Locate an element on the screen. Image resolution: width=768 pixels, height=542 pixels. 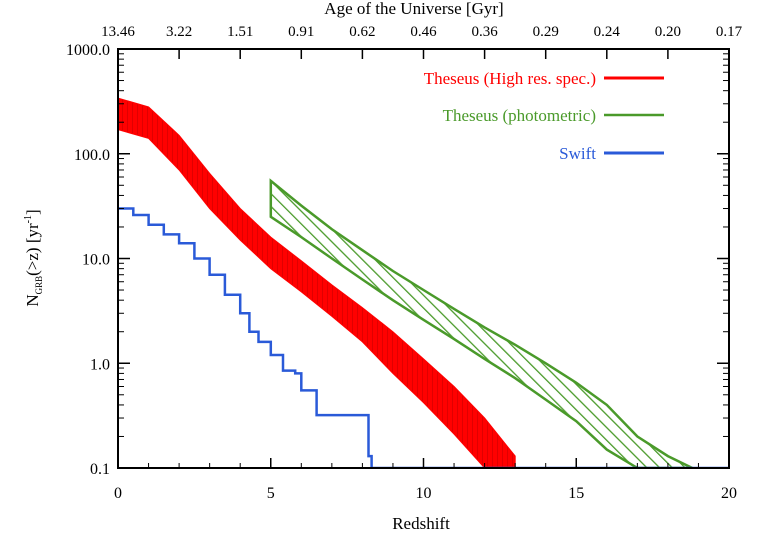
legend-label: Swift is located at coordinates (577, 153).